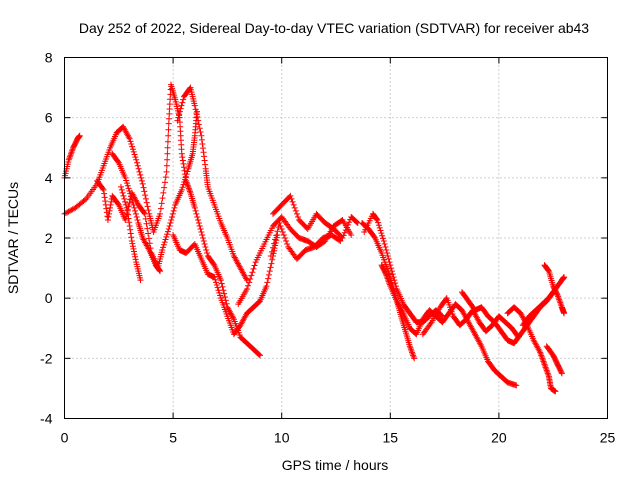 Image resolution: width=640 pixels, height=480 pixels. Describe the element at coordinates (49, 118) in the screenshot. I see `y-tick-label: 6` at that location.